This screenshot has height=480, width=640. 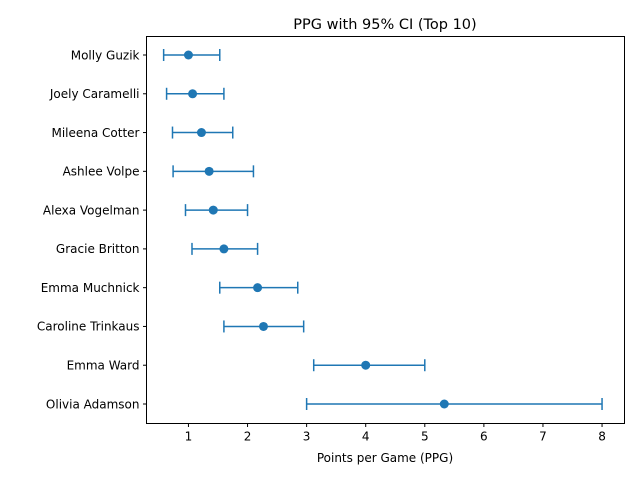 I want to click on x-tick-label: 7, so click(x=543, y=437).